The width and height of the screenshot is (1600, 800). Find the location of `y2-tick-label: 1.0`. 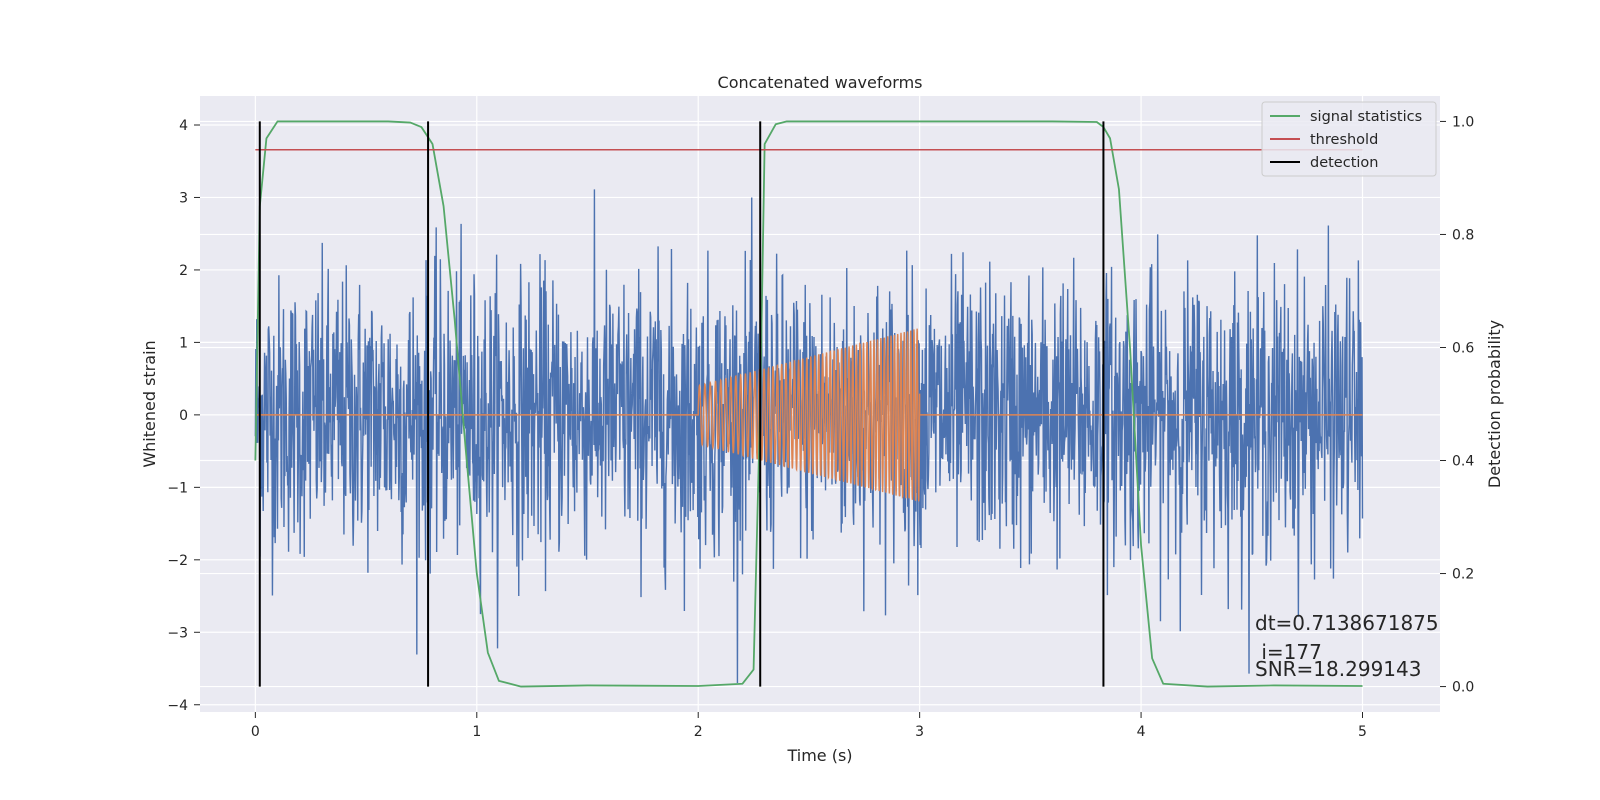

y2-tick-label: 1.0 is located at coordinates (1463, 122).